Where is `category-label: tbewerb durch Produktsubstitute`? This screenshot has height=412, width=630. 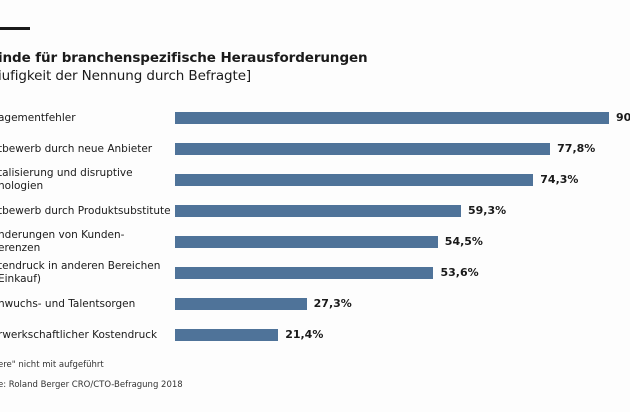
category-label: tbewerb durch Produktsubstitute is located at coordinates (85, 210).